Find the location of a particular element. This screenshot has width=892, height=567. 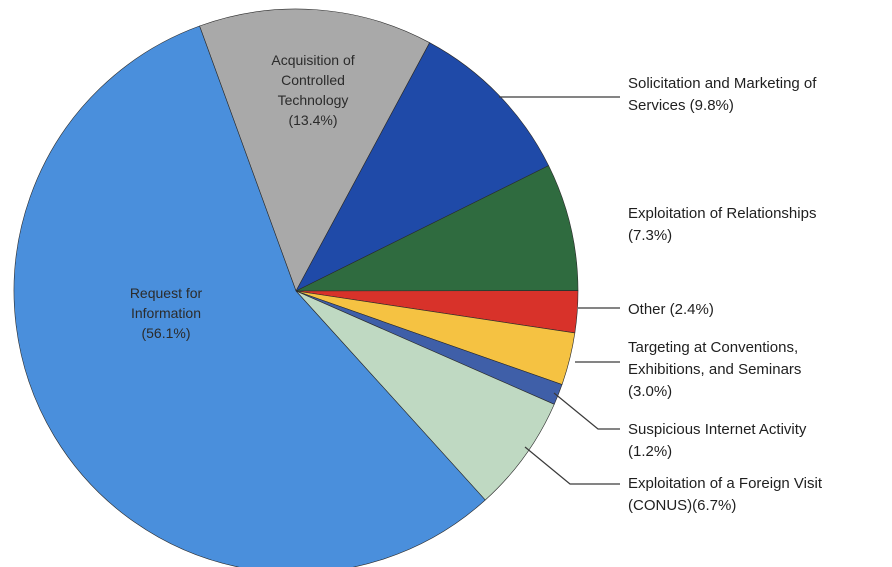

leader-line-suspicious-internet-activity is located at coordinates (586, 411).